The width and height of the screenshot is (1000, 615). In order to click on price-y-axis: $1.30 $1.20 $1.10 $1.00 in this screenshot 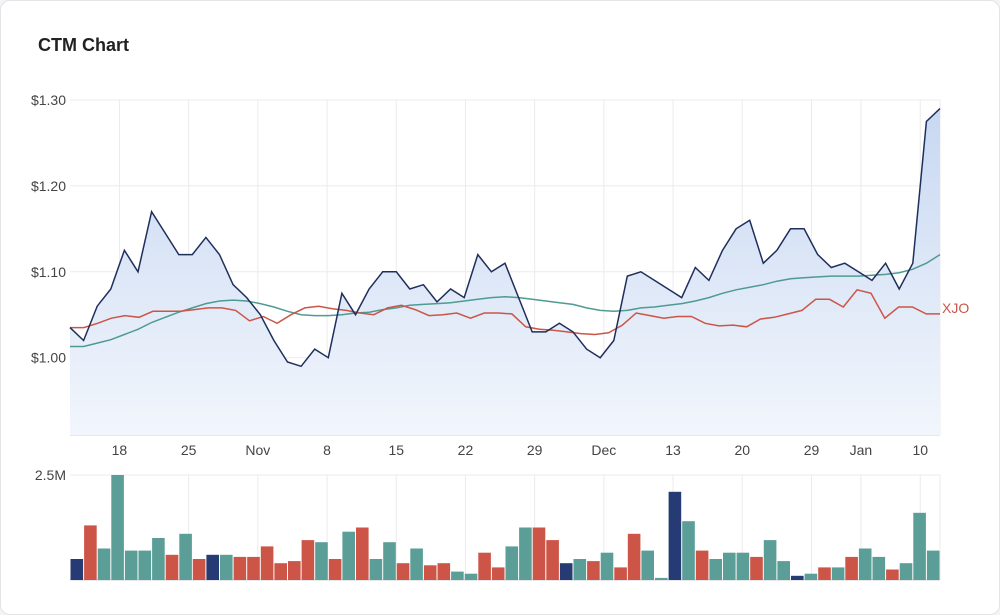, I will do `click(48, 229)`.